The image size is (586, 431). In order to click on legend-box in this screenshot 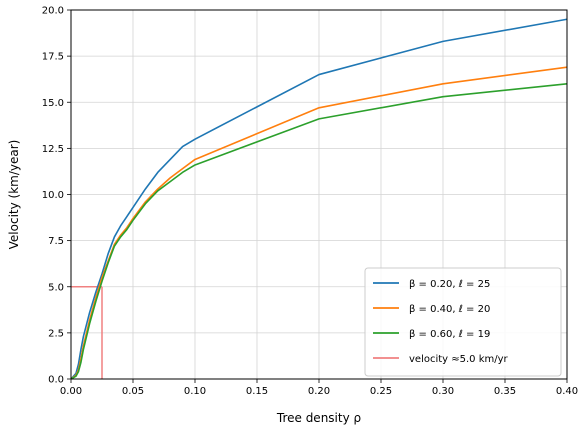, I will do `click(463, 322)`.